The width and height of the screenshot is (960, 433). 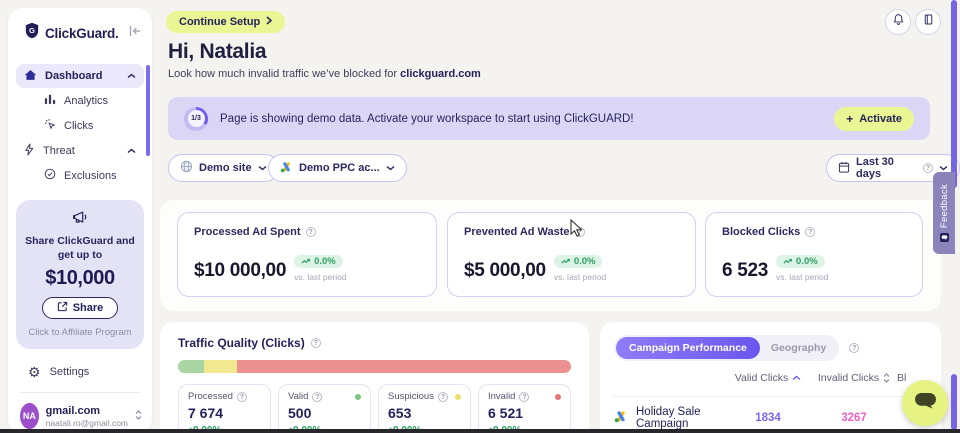 What do you see at coordinates (135, 33) in the screenshot?
I see `sidebar-collapse-button` at bounding box center [135, 33].